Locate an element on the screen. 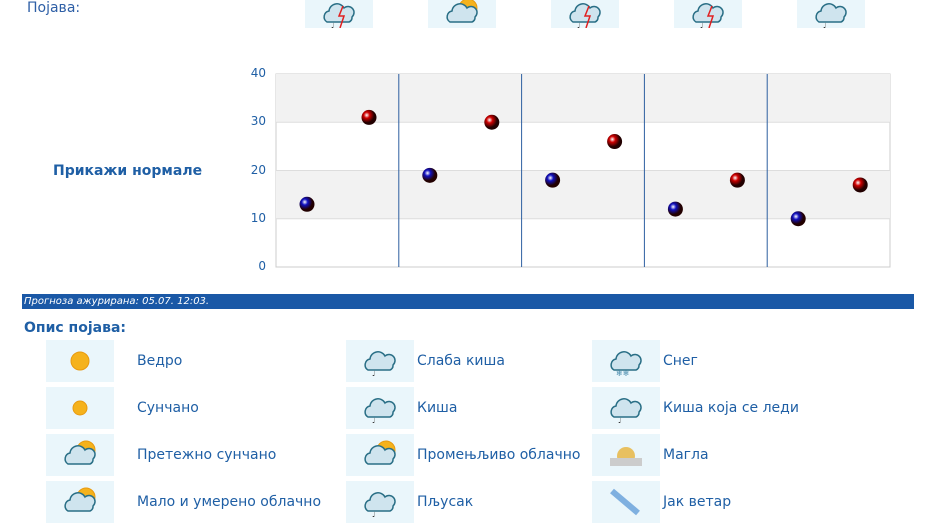 The width and height of the screenshot is (930, 525). legend-freezing-rain-icon: ♩ is located at coordinates (626, 408).